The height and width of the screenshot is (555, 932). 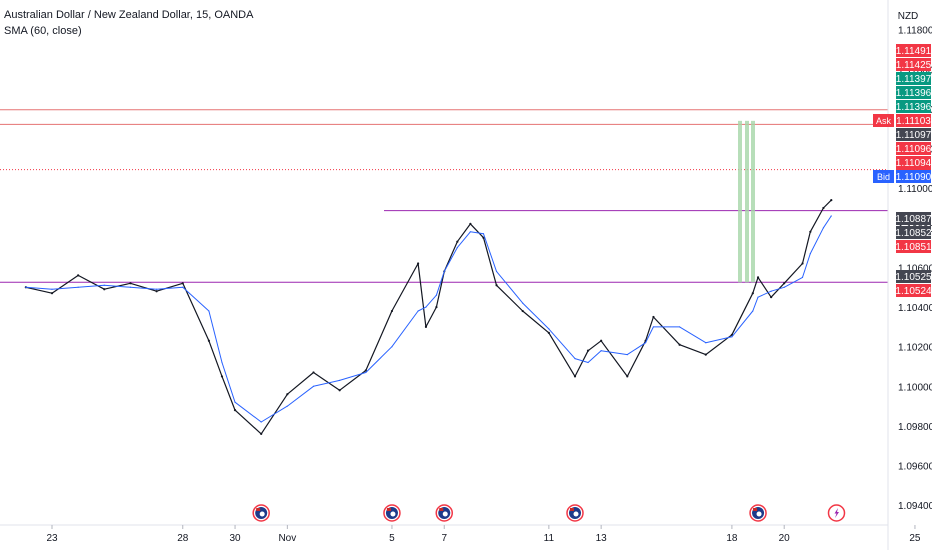 I want to click on x-tick-label: Nov, so click(x=287, y=538).